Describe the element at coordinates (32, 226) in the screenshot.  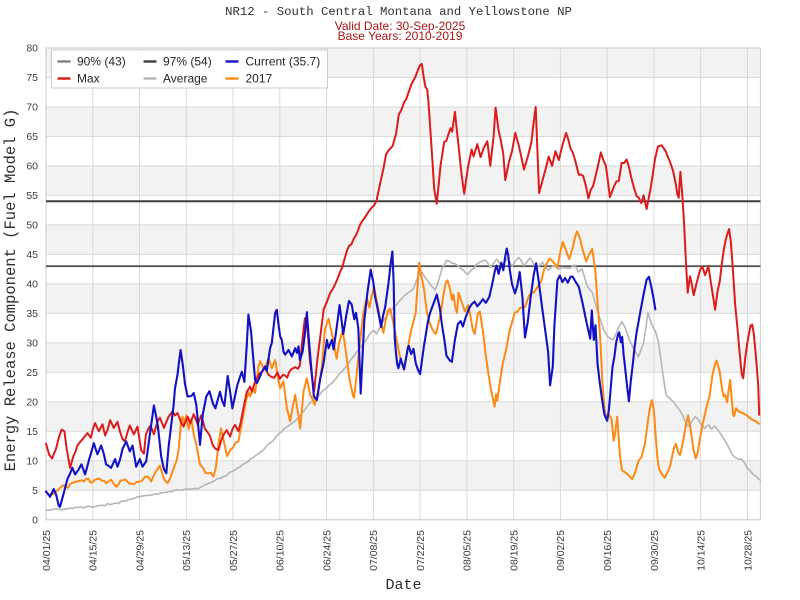
I see `svg-text: 50` at that location.